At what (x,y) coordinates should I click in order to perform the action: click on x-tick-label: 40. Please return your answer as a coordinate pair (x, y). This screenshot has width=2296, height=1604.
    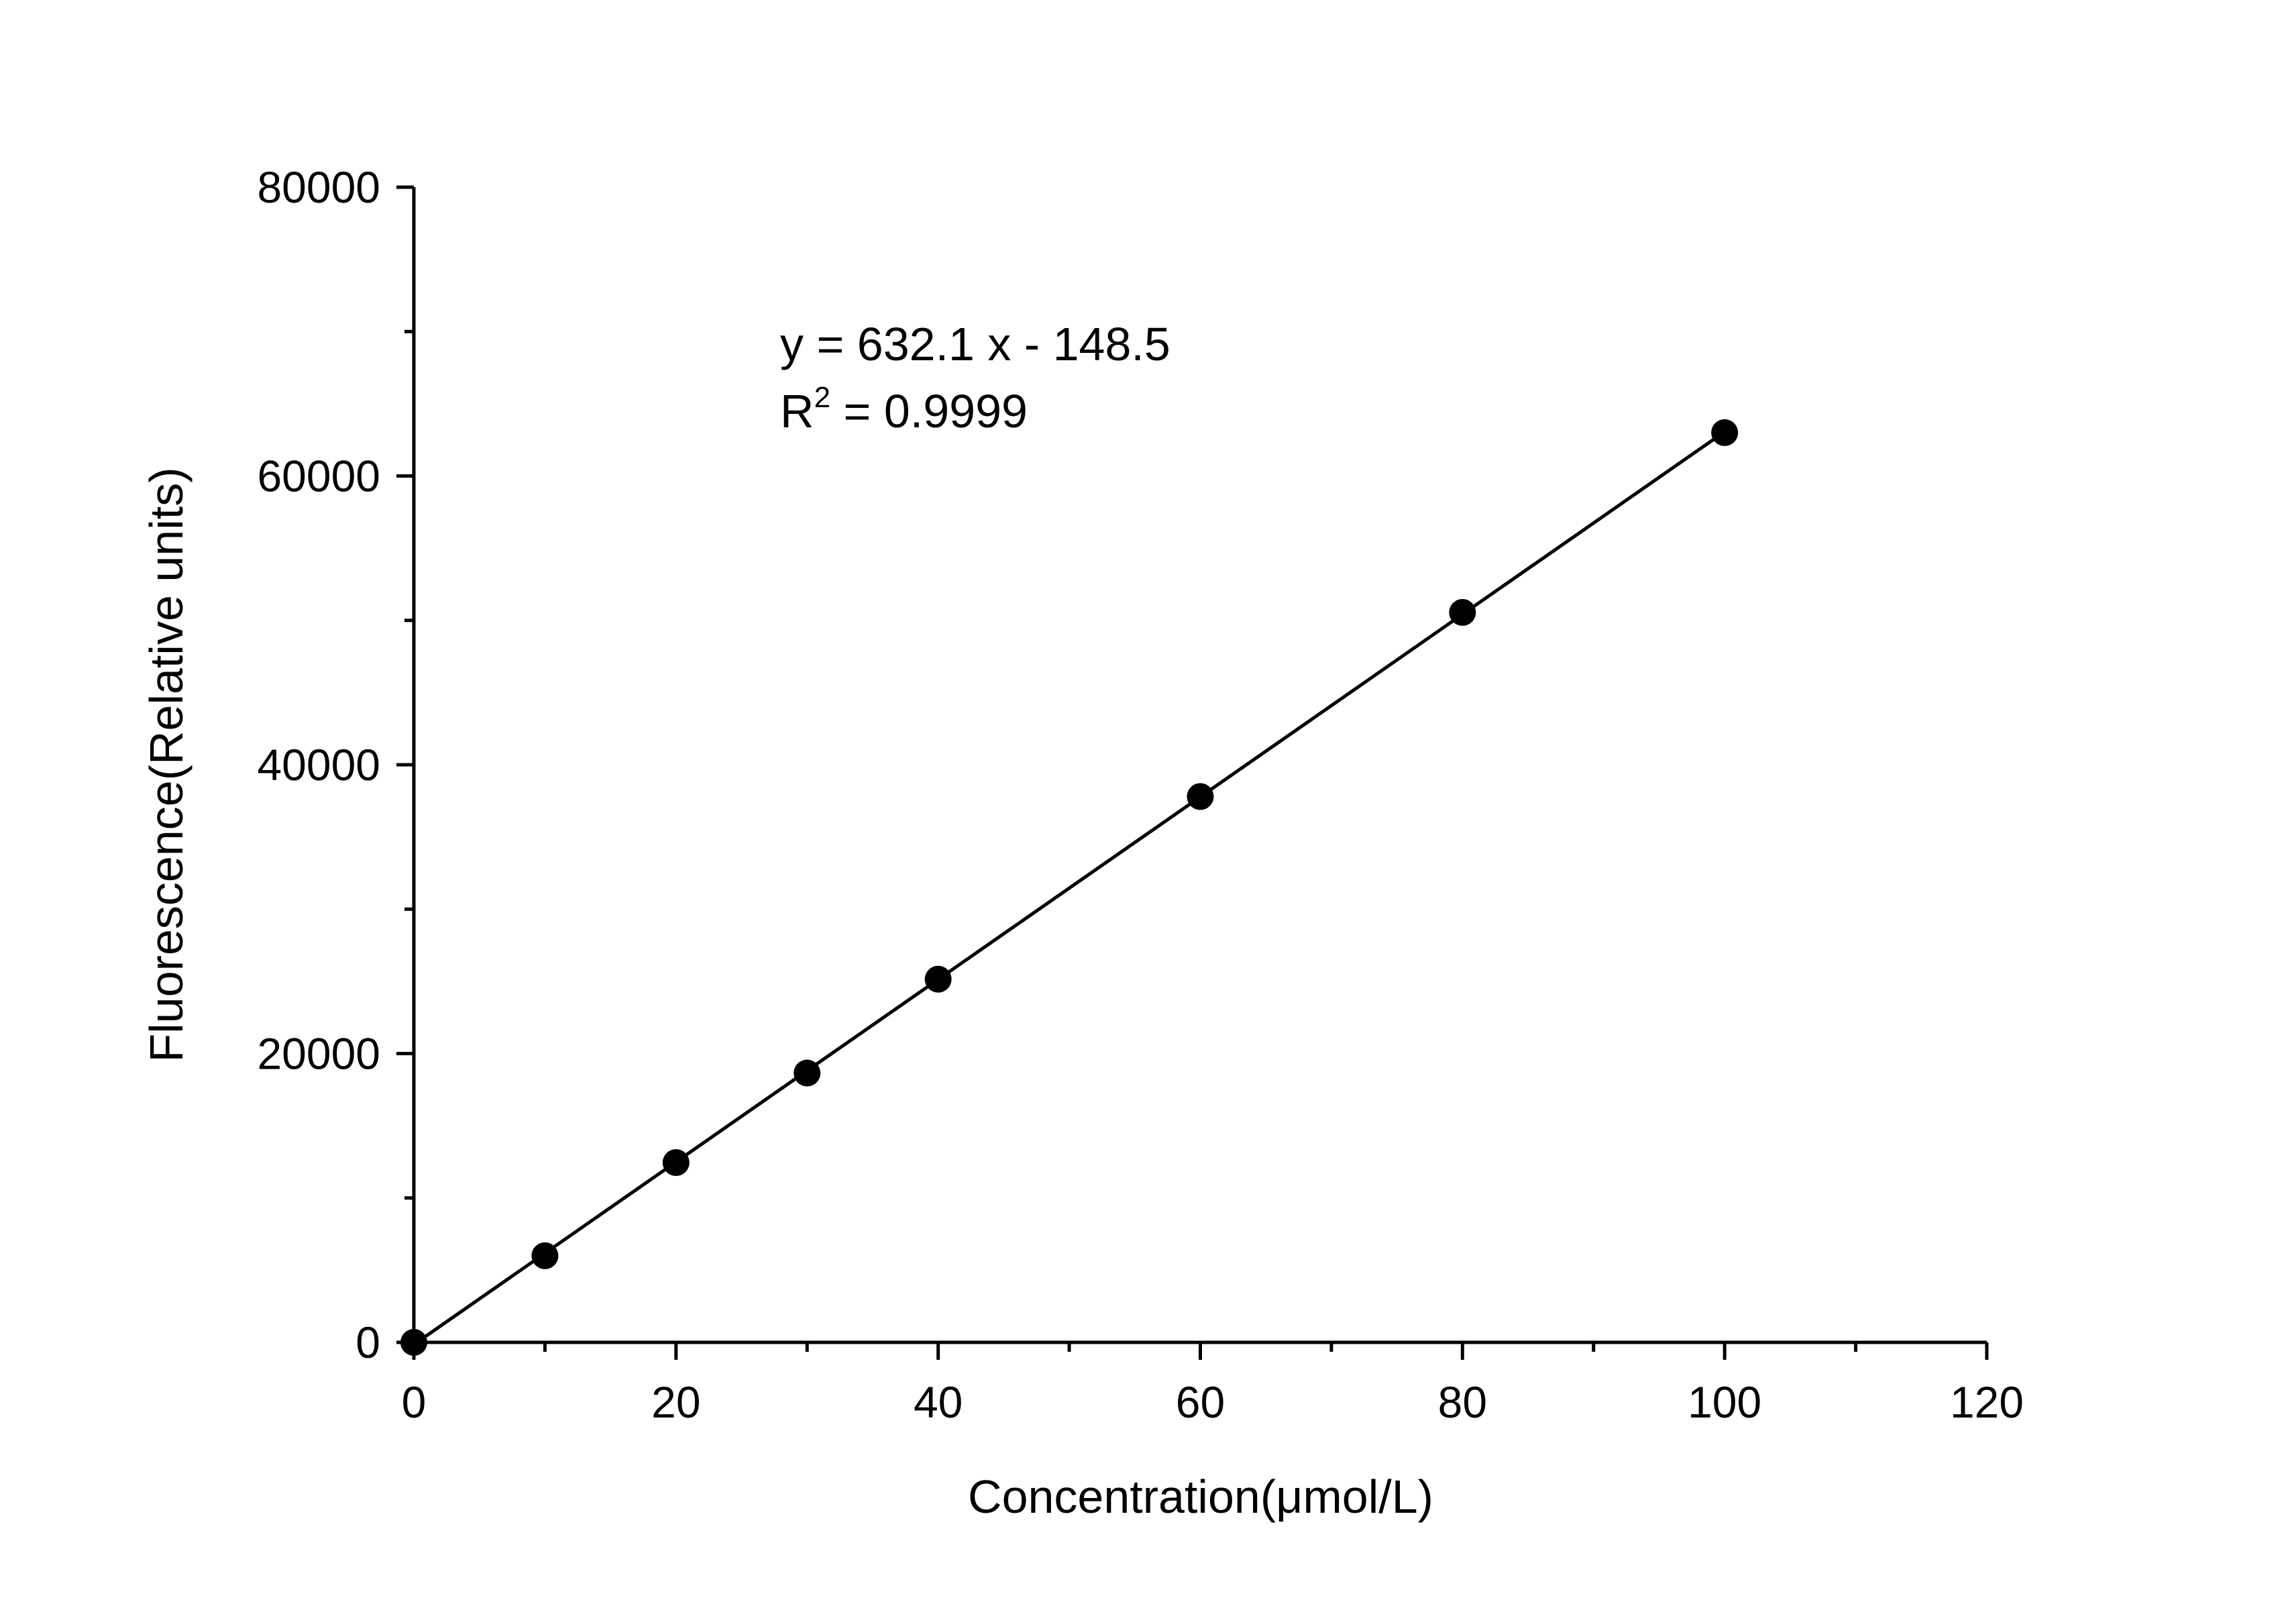
    Looking at the image, I should click on (938, 1402).